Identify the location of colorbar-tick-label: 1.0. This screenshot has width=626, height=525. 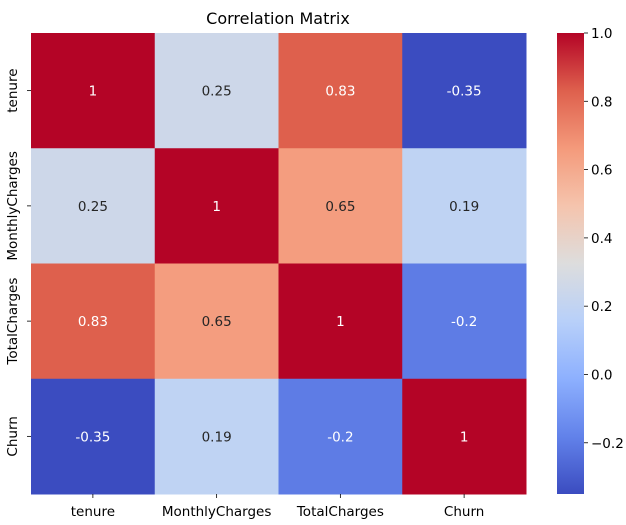
(601, 34).